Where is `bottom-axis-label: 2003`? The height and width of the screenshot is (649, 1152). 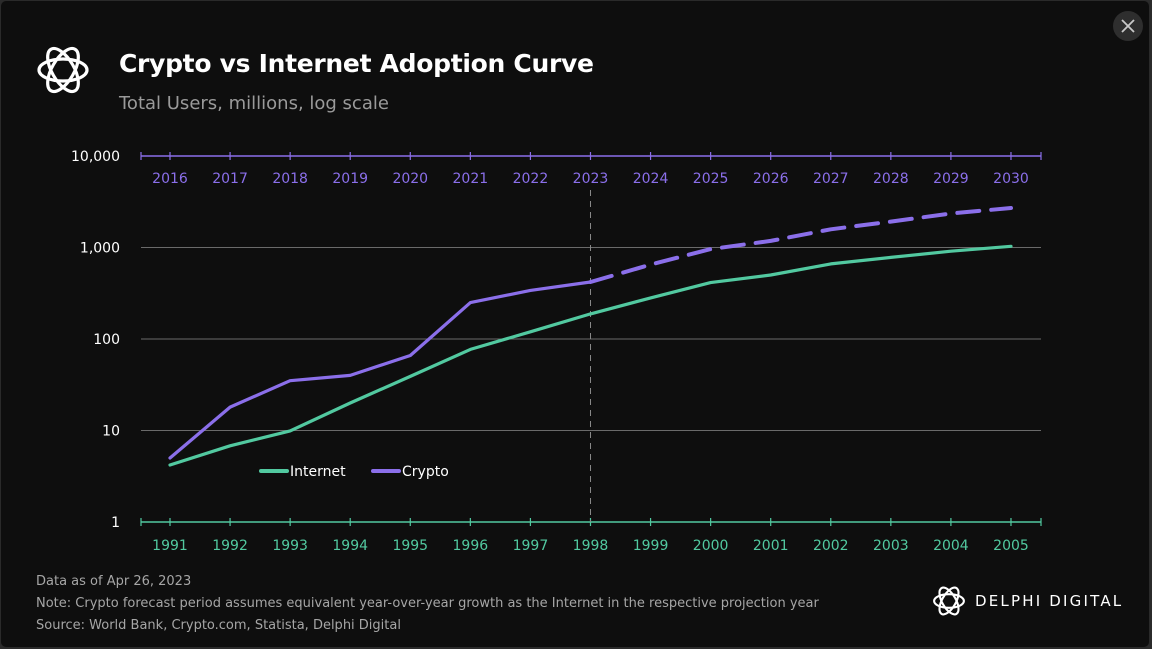 bottom-axis-label: 2003 is located at coordinates (891, 546).